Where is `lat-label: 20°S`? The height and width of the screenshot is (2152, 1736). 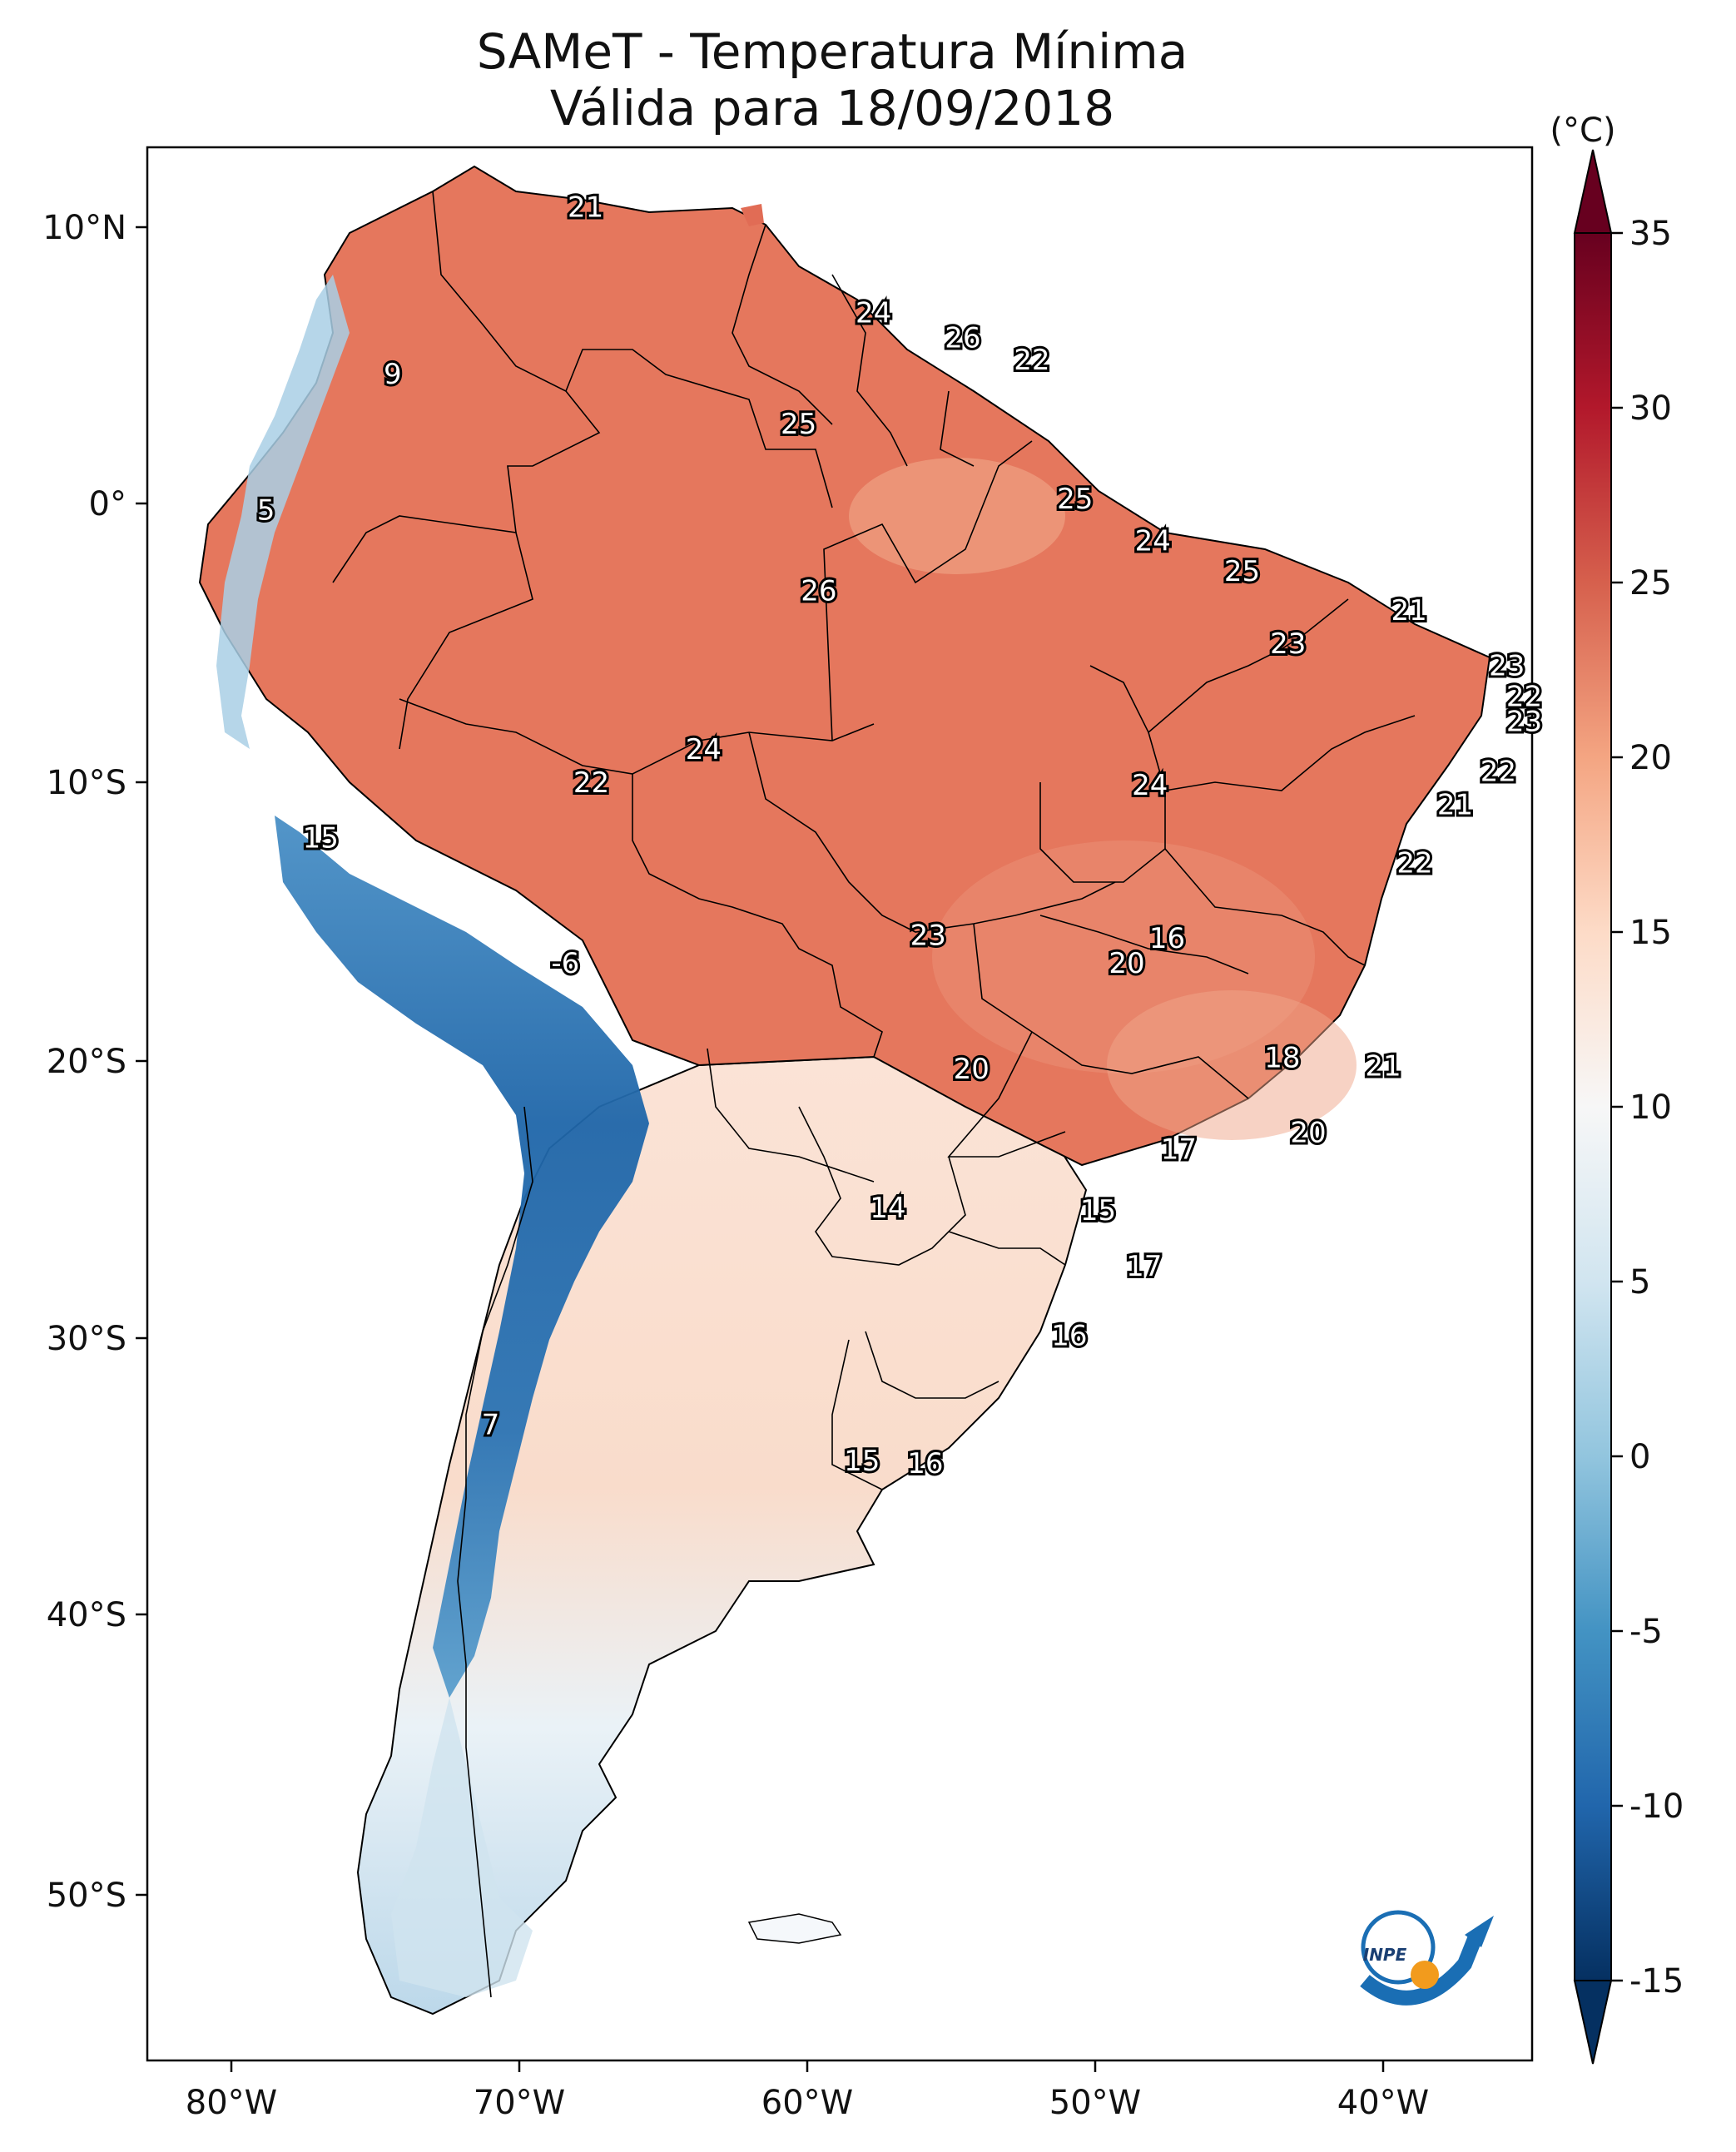 lat-label: 20°S is located at coordinates (86, 1062).